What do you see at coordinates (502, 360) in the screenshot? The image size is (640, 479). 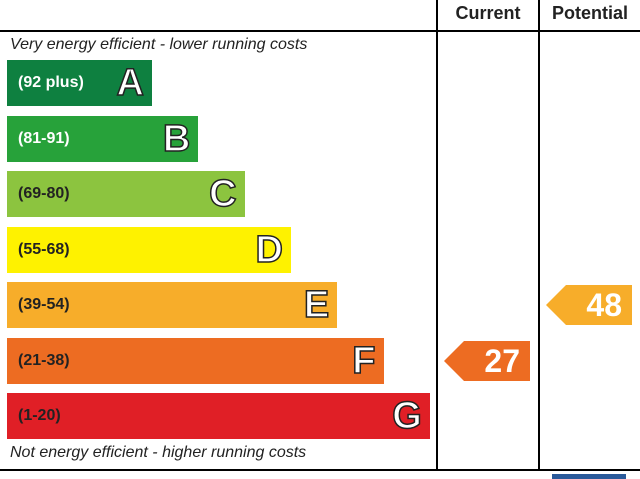 I see `rating-value: 27` at bounding box center [502, 360].